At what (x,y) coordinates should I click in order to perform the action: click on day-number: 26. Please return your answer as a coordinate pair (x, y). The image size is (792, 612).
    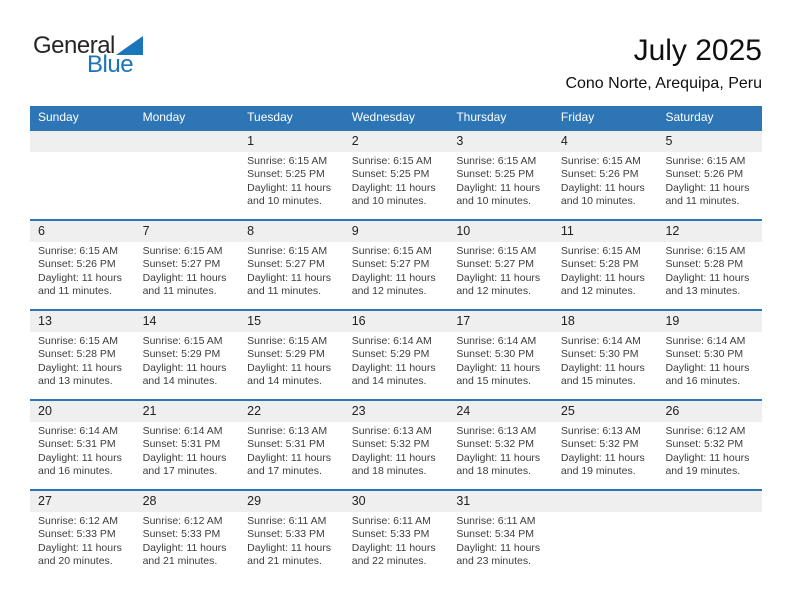
    Looking at the image, I should click on (710, 411).